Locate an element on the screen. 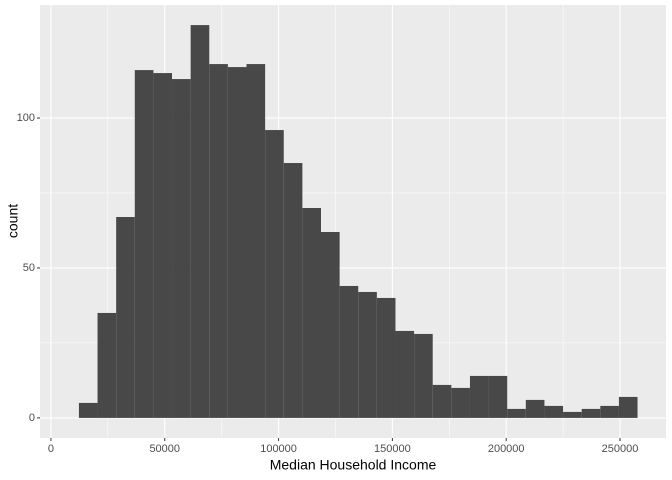 Image resolution: width=672 pixels, height=480 pixels. y-tick-label: 100 is located at coordinates (26, 118).